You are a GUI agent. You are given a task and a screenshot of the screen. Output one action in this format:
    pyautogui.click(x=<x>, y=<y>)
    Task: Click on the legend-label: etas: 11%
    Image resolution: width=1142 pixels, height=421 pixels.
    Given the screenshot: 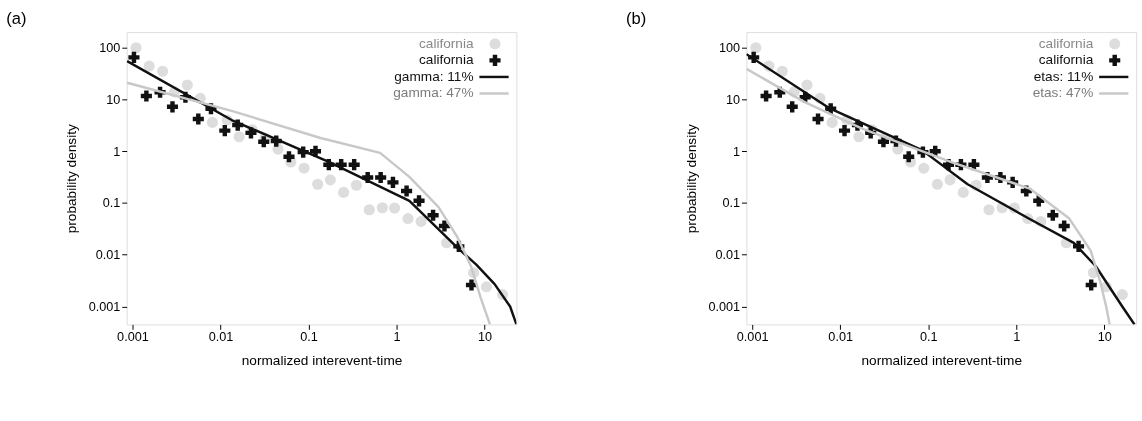 What is the action you would take?
    pyautogui.click(x=1063, y=76)
    